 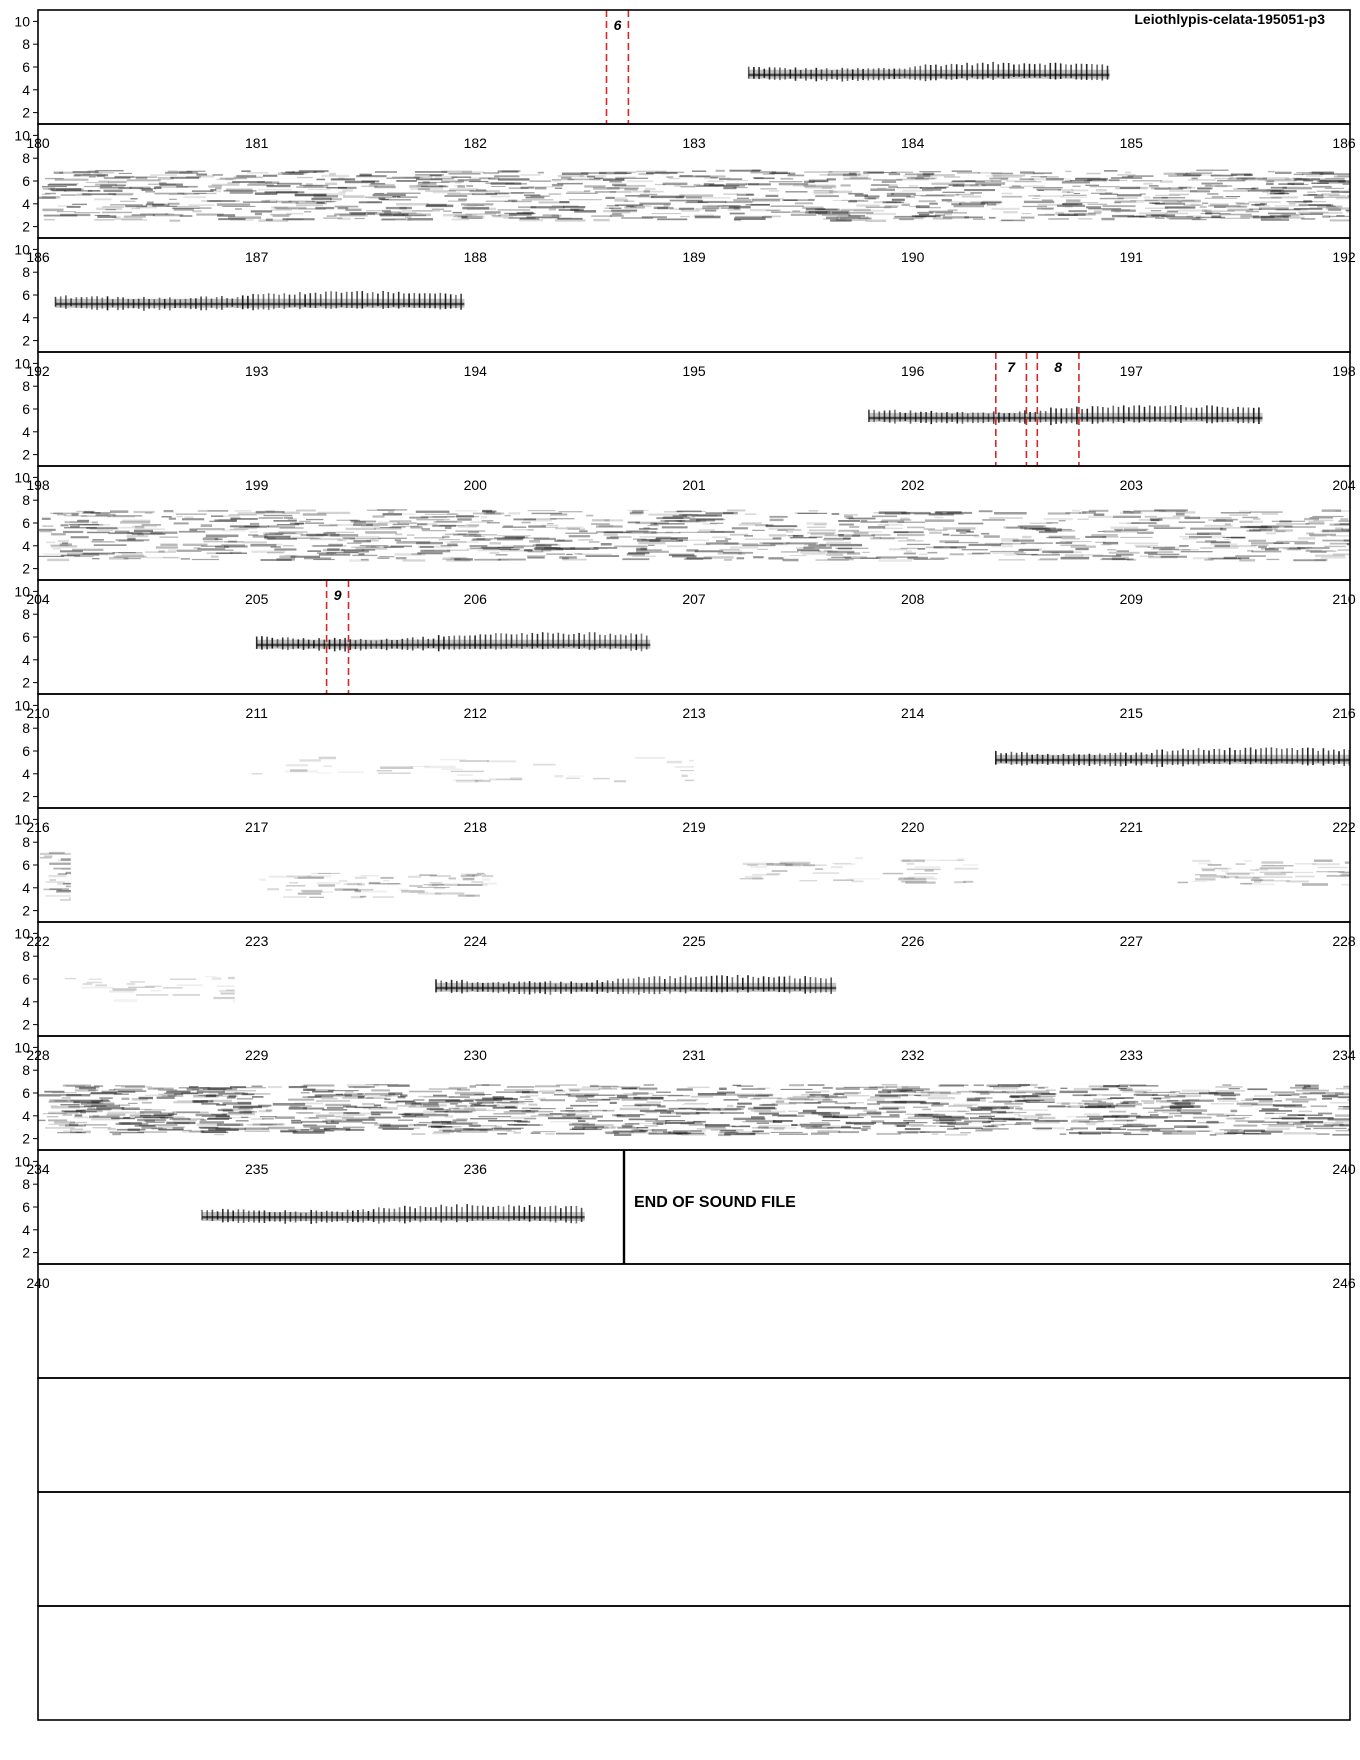 What do you see at coordinates (476, 371) in the screenshot?
I see `x-tick-label: 194` at bounding box center [476, 371].